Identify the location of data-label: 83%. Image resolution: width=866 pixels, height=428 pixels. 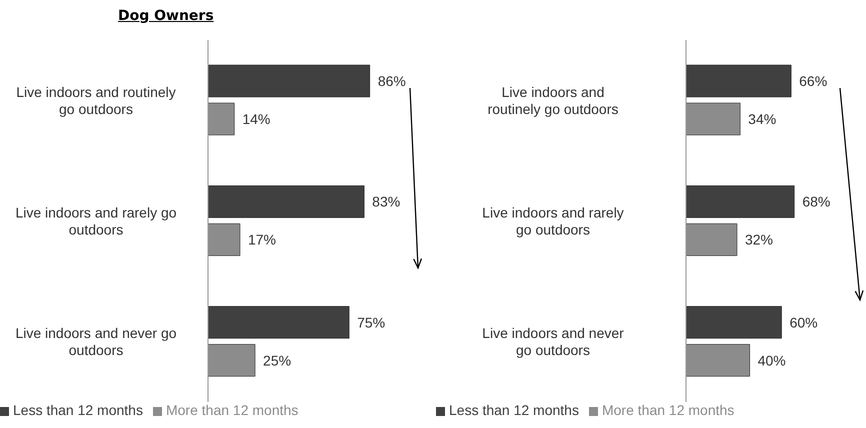
(386, 202).